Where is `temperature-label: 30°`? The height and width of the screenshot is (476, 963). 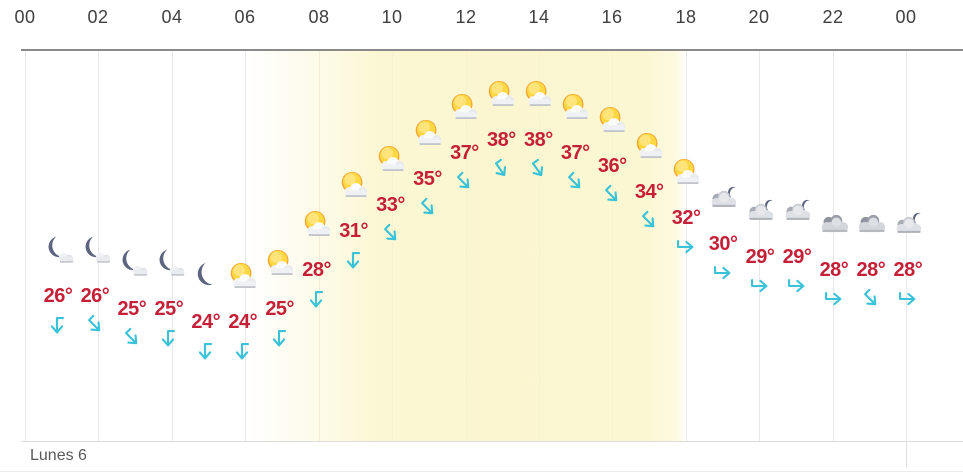
temperature-label: 30° is located at coordinates (723, 244).